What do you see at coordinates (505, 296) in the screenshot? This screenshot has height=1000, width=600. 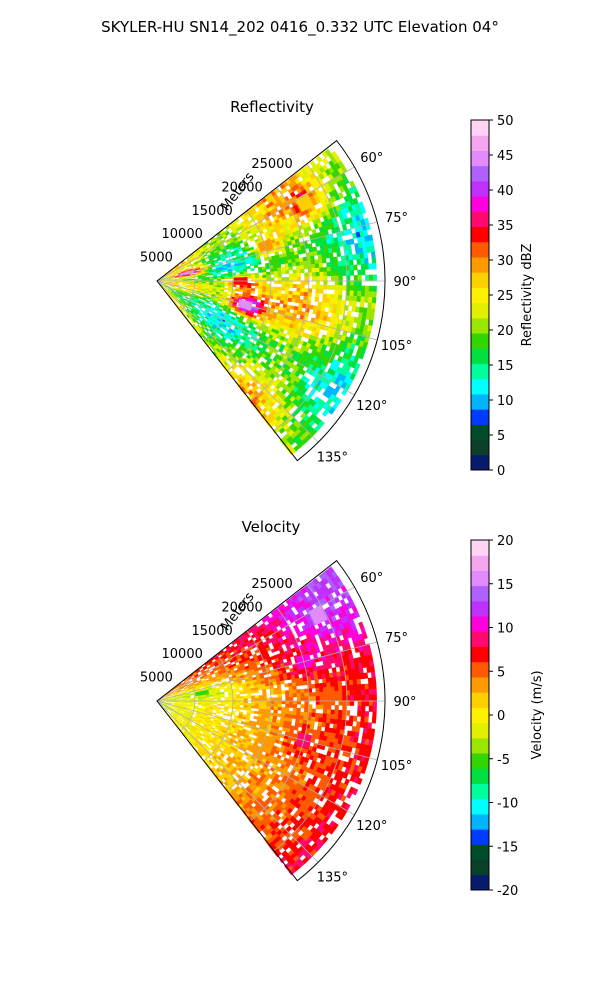 I see `colorbar-tick-label: 25` at bounding box center [505, 296].